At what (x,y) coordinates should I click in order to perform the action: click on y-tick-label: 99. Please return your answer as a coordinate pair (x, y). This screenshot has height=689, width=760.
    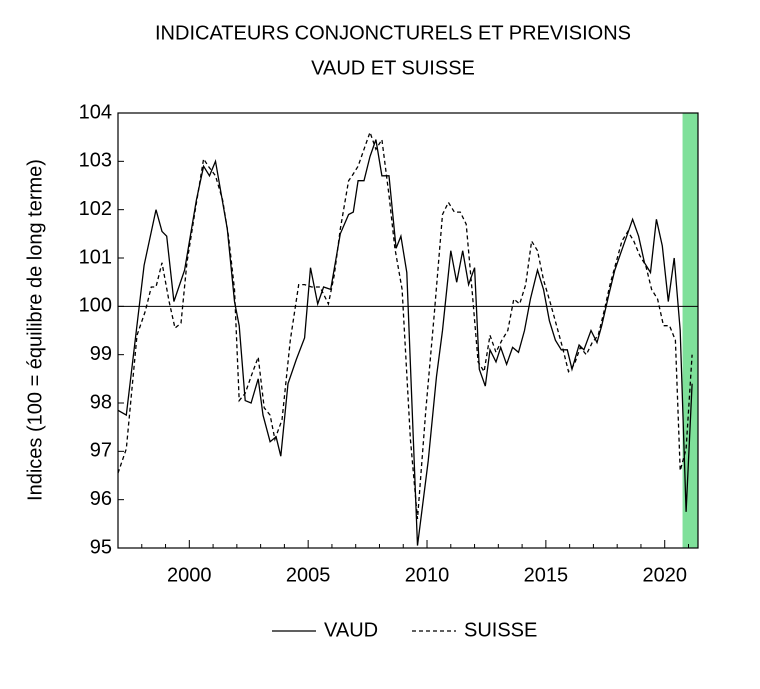
    Looking at the image, I should click on (101, 354).